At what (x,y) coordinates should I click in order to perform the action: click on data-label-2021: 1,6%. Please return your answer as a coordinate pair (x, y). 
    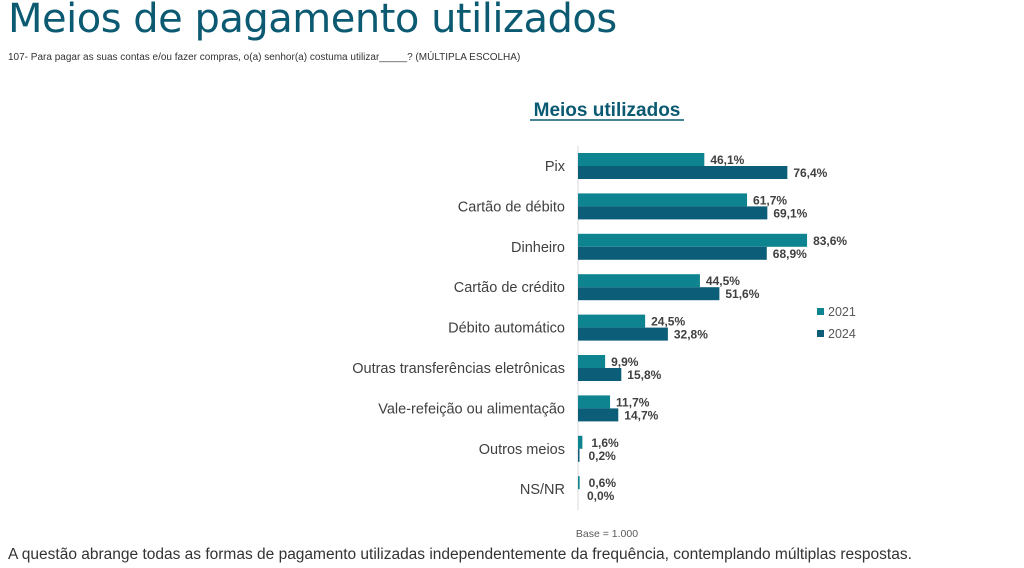
    Looking at the image, I should click on (605, 443).